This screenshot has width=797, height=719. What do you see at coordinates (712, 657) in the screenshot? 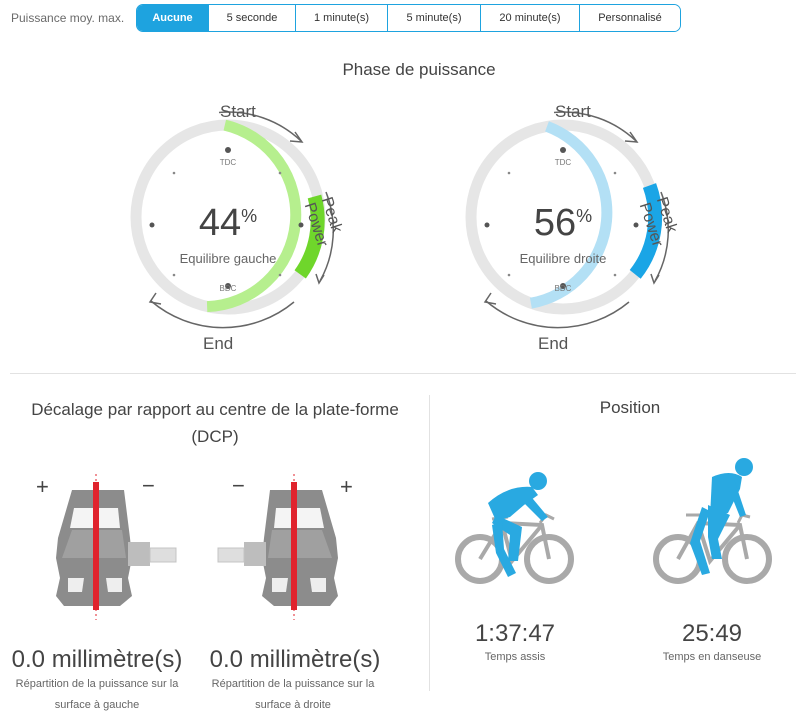
I see `standing-time-label: Temps en danseuse` at bounding box center [712, 657].